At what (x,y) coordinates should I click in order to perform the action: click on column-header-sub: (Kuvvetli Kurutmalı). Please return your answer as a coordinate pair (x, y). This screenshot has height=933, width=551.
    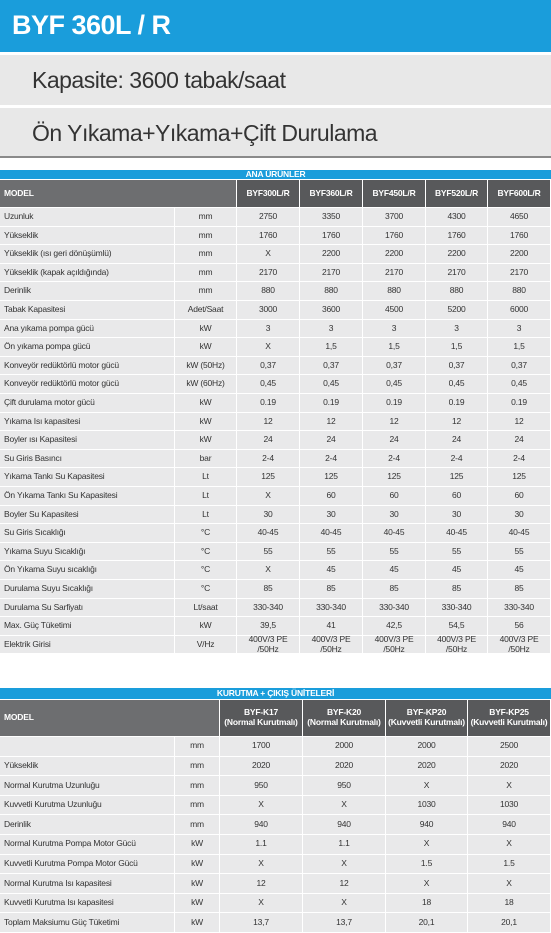
    Looking at the image, I should click on (426, 722).